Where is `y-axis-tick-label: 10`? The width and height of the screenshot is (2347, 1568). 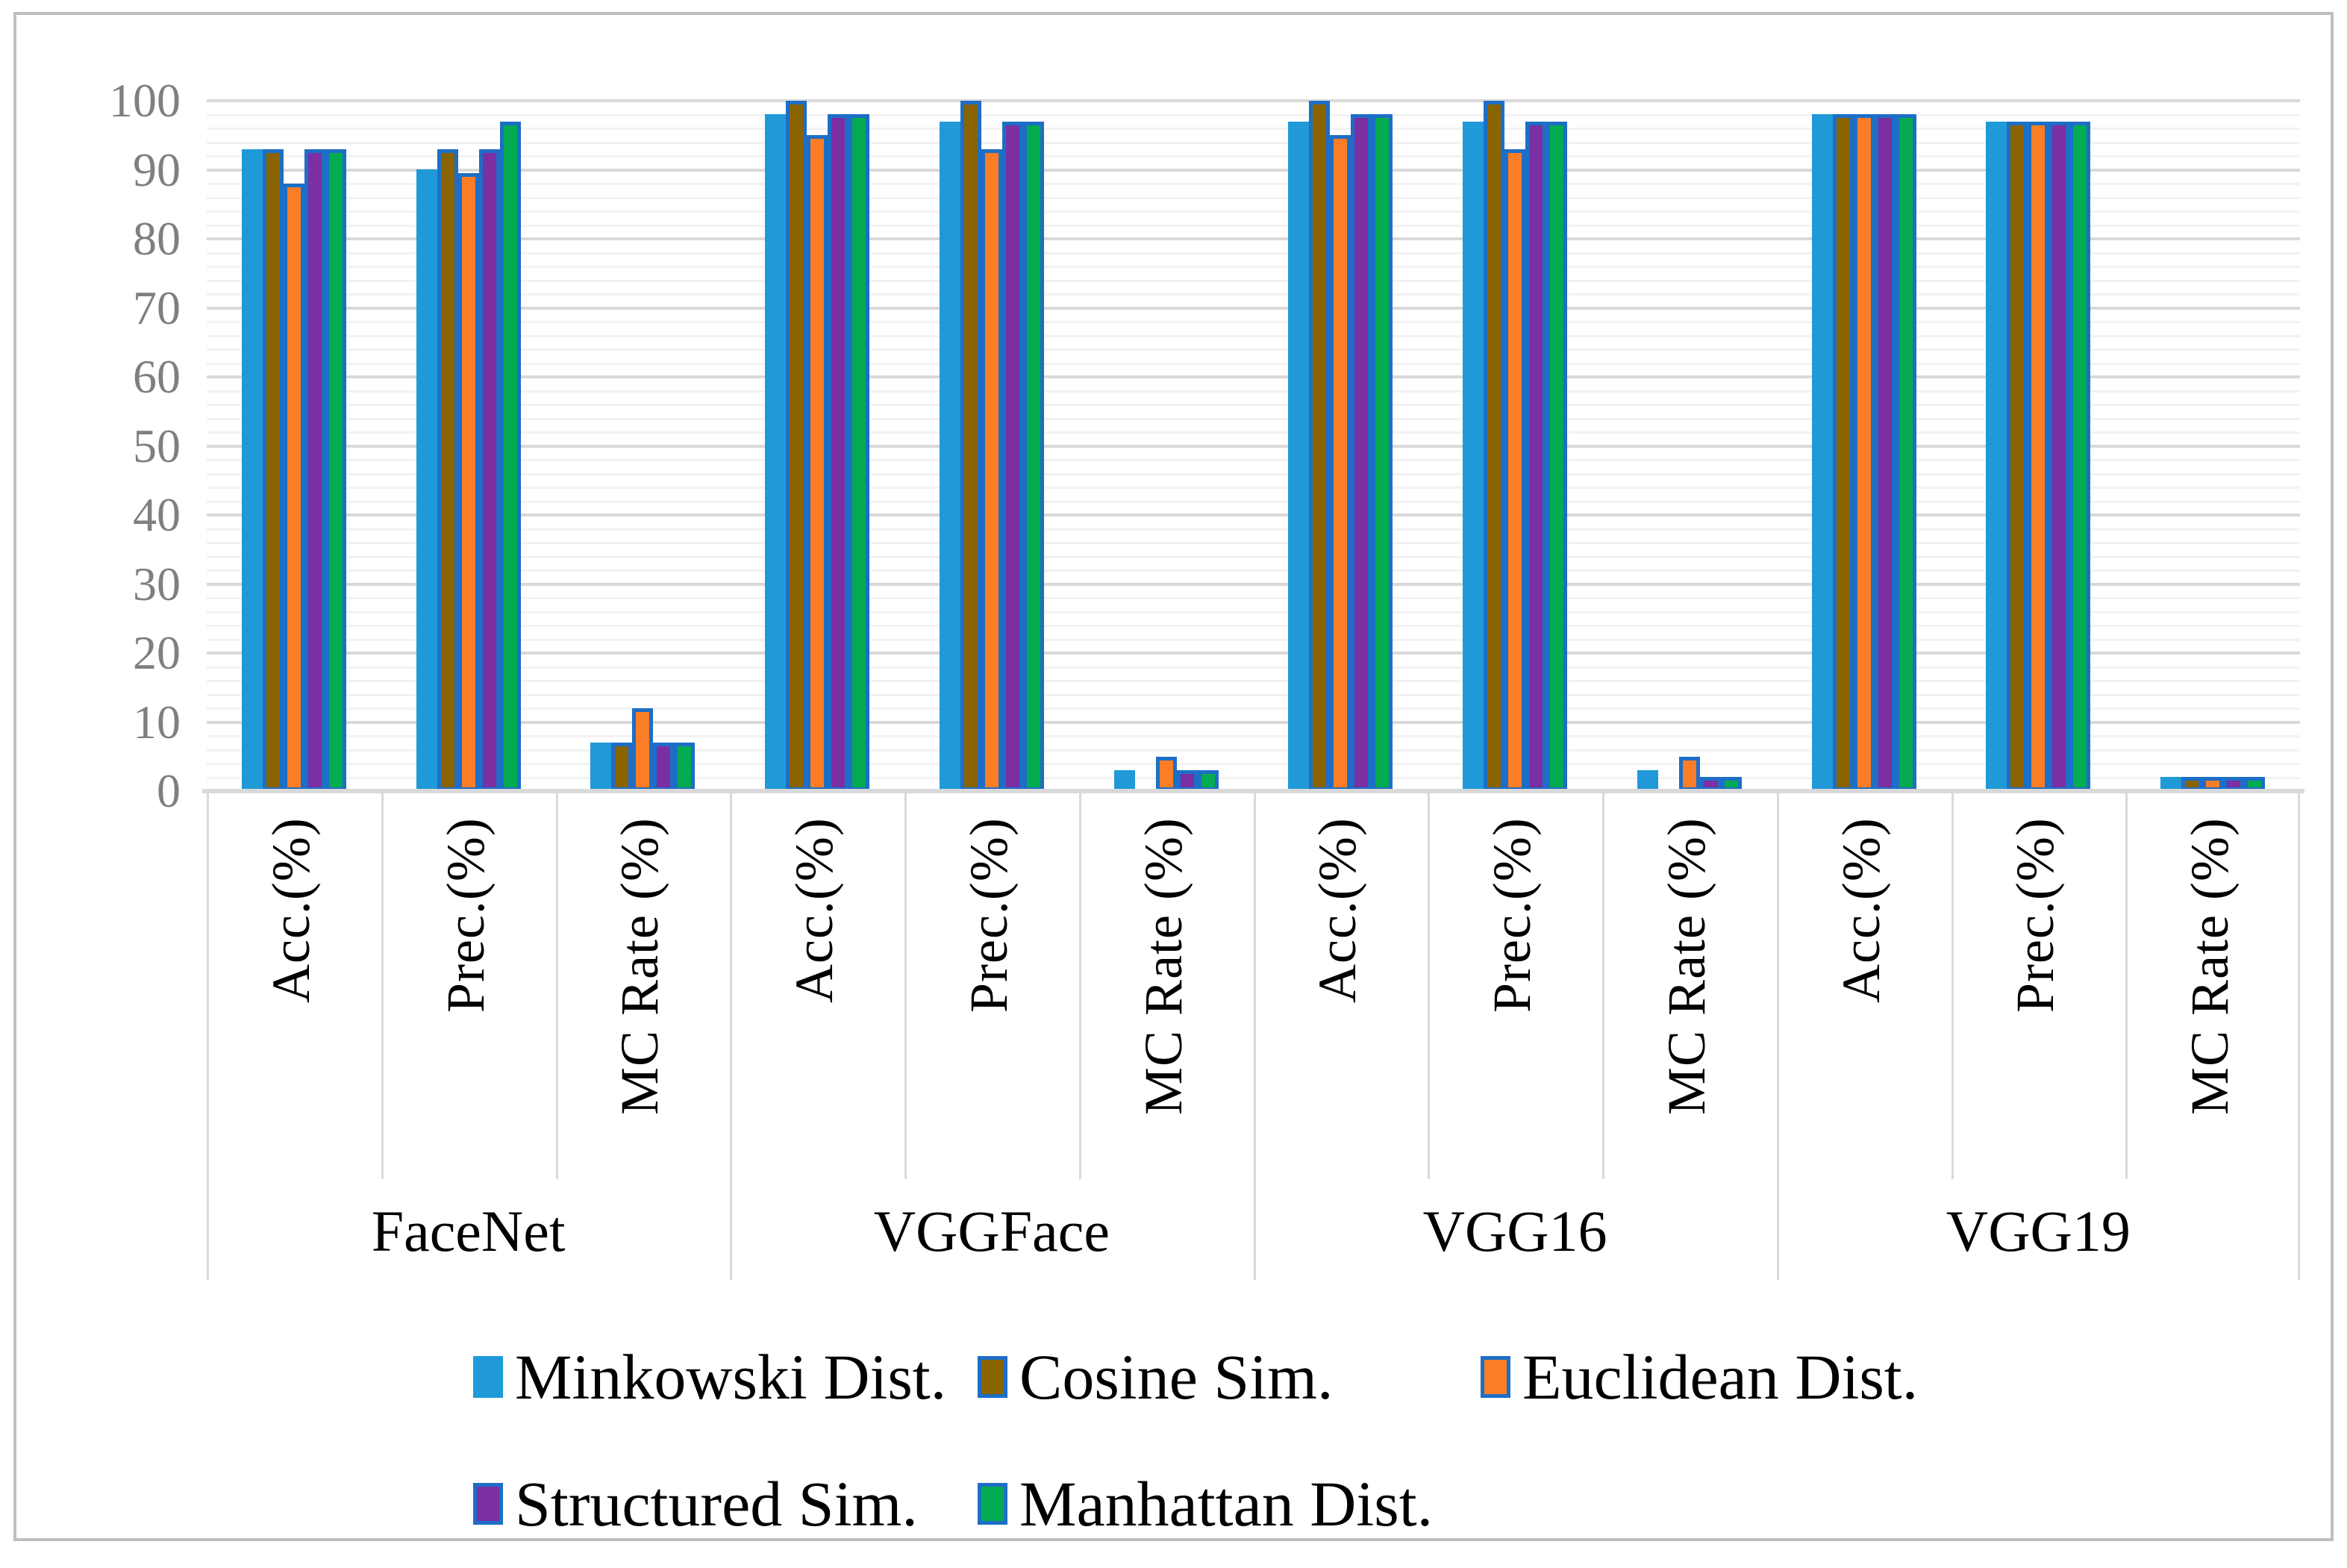
y-axis-tick-label: 10 is located at coordinates (157, 722).